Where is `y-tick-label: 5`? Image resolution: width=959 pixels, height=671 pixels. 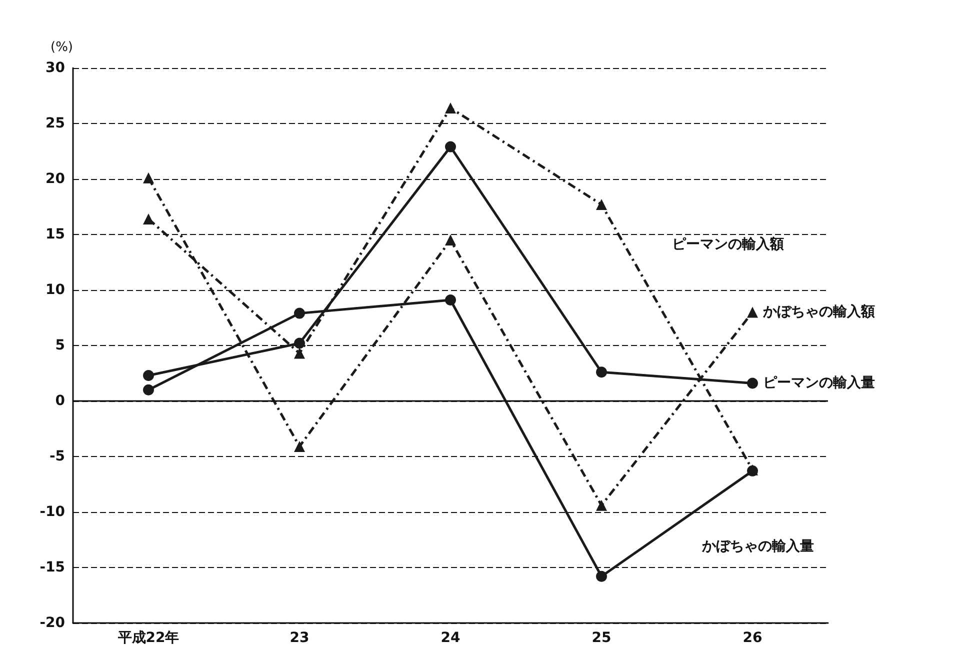
y-tick-label: 5 is located at coordinates (60, 346).